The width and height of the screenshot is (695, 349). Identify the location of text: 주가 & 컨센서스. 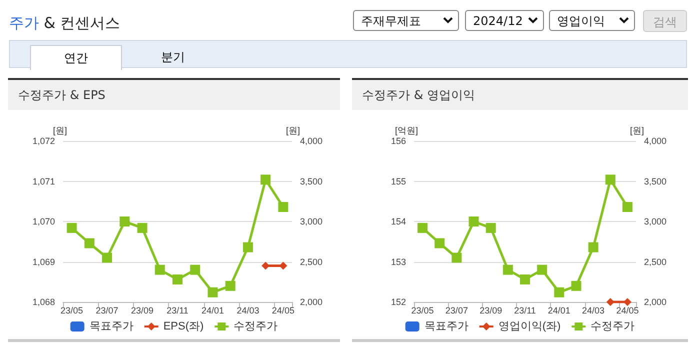
(64, 23).